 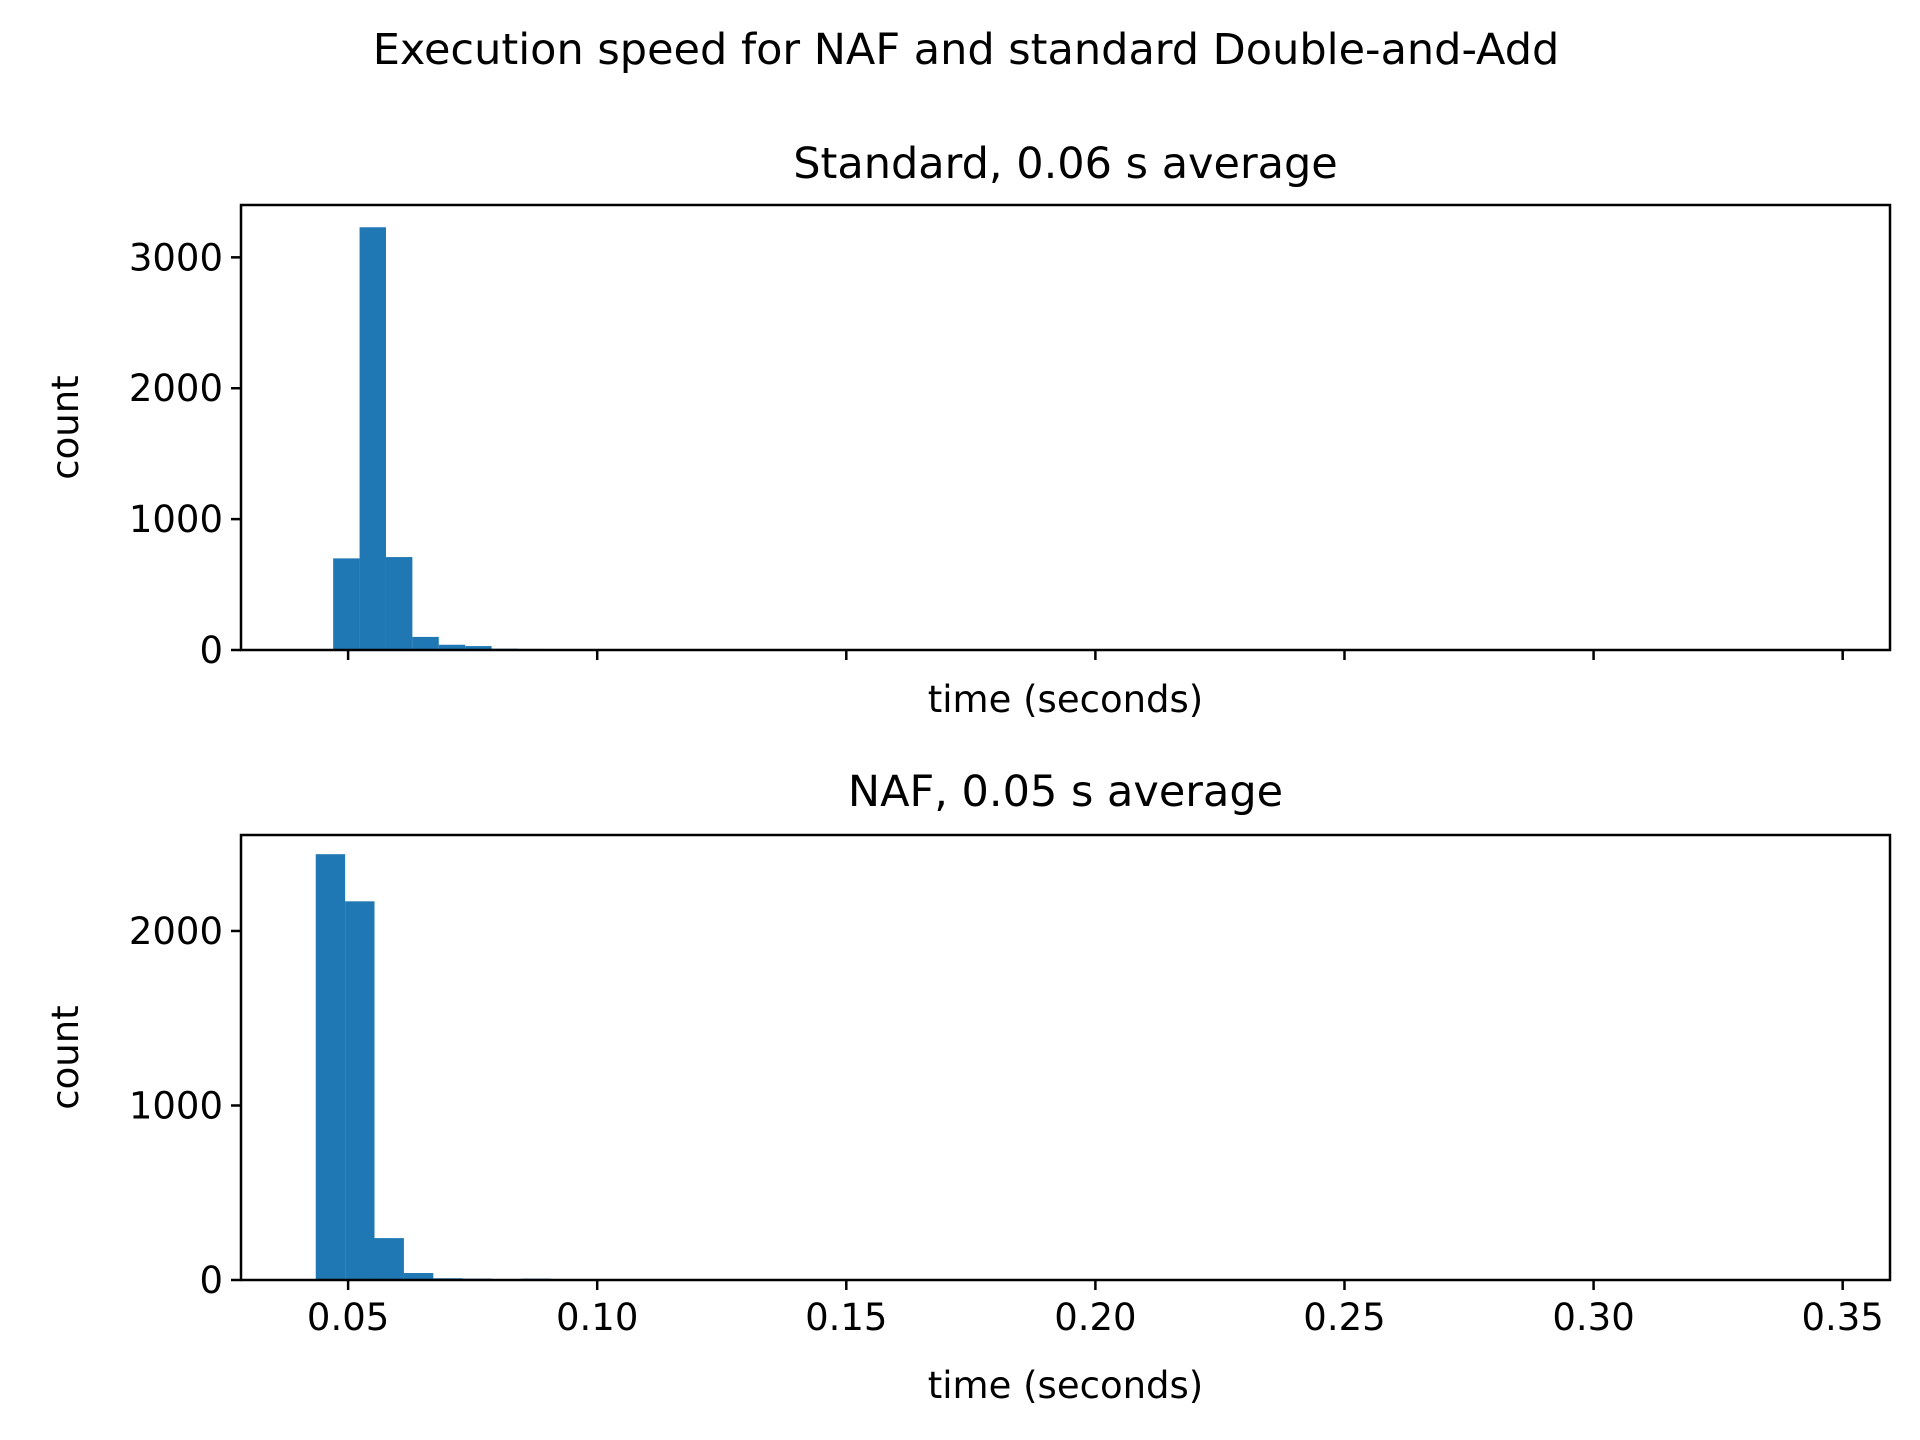 What do you see at coordinates (176, 257) in the screenshot?
I see `standard-y-tick-label: 3000` at bounding box center [176, 257].